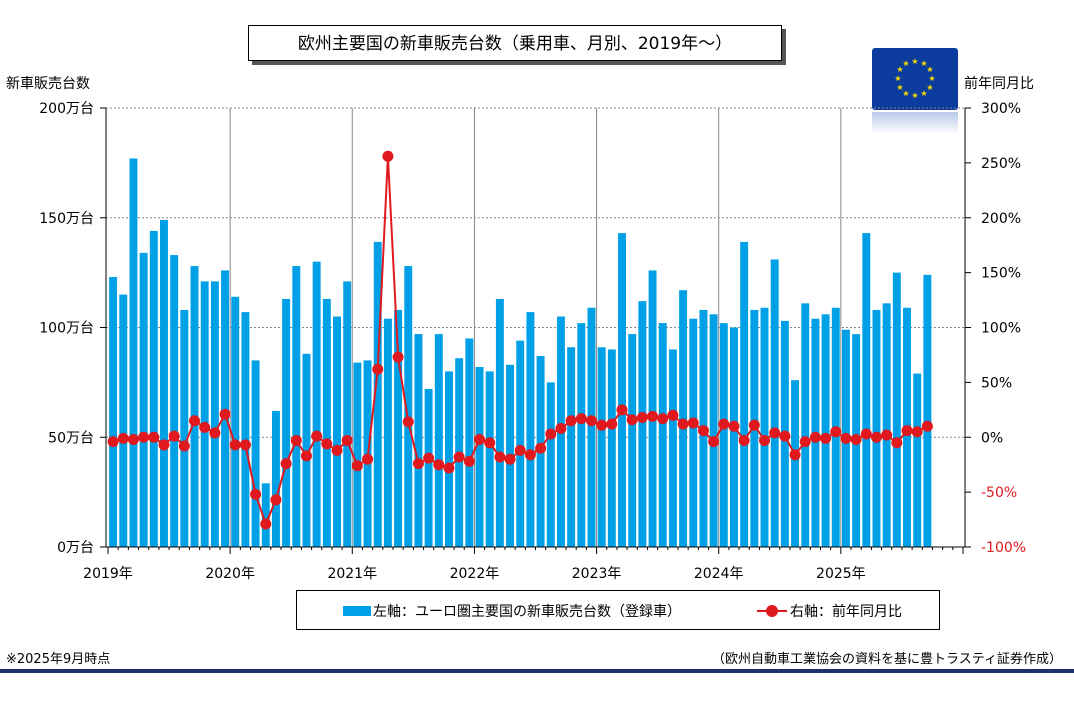 The height and width of the screenshot is (707, 1074). What do you see at coordinates (999, 84) in the screenshot?
I see `right-axis-title: 前年同月比` at bounding box center [999, 84].